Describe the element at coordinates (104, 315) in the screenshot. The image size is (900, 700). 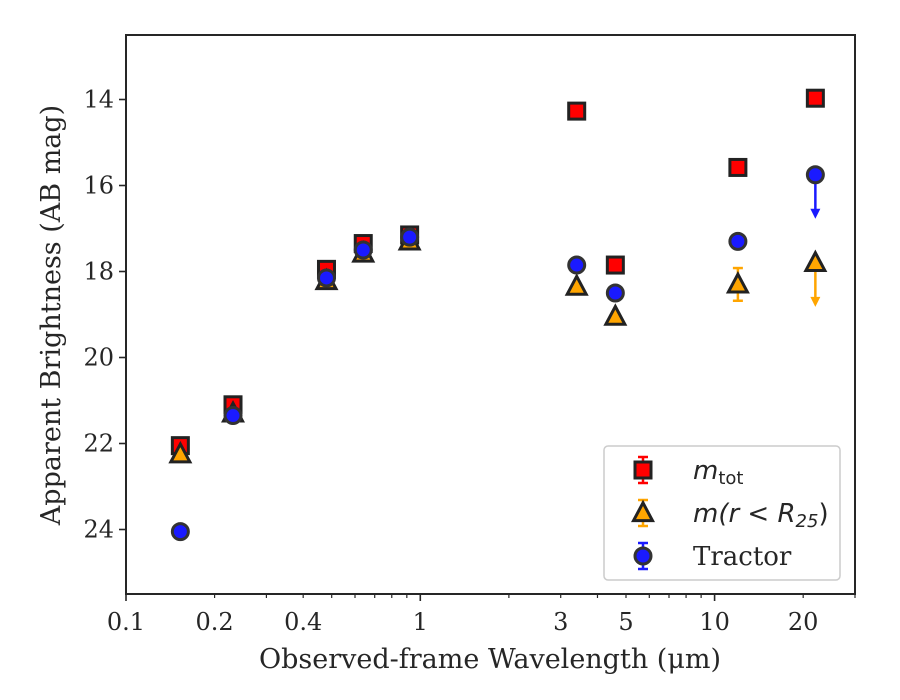
I see `y-axis-ticks: 14 16 18 20 22 24` at that location.